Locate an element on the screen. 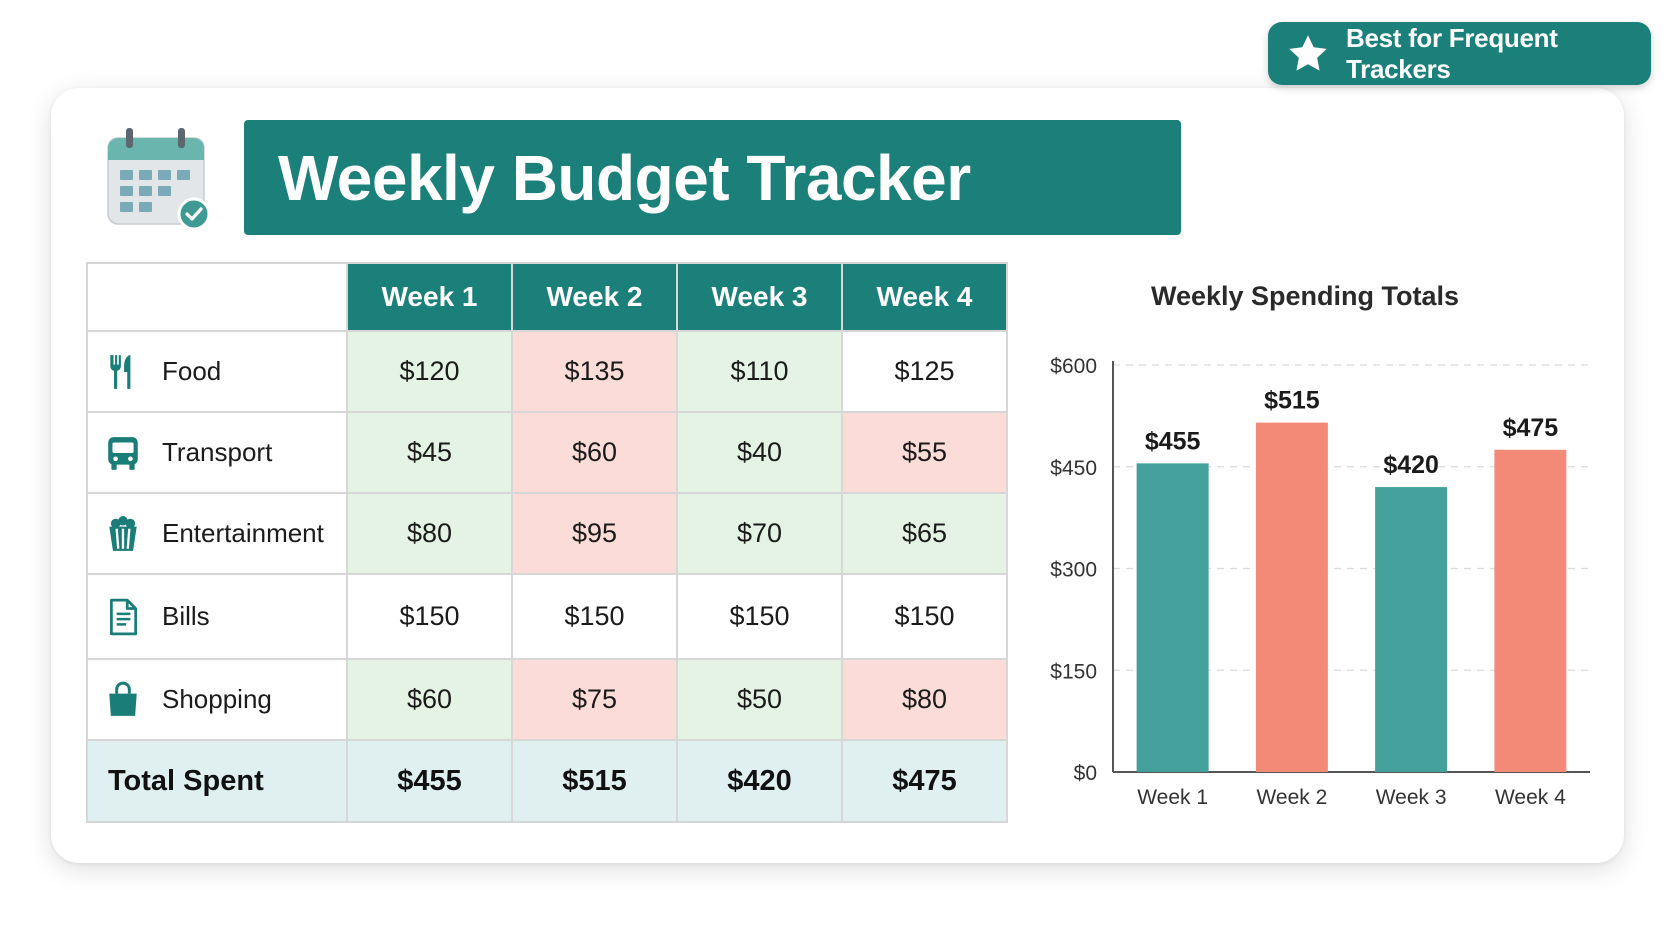 This screenshot has width=1672, height=941. shopping-bag-icon is located at coordinates (123, 698).